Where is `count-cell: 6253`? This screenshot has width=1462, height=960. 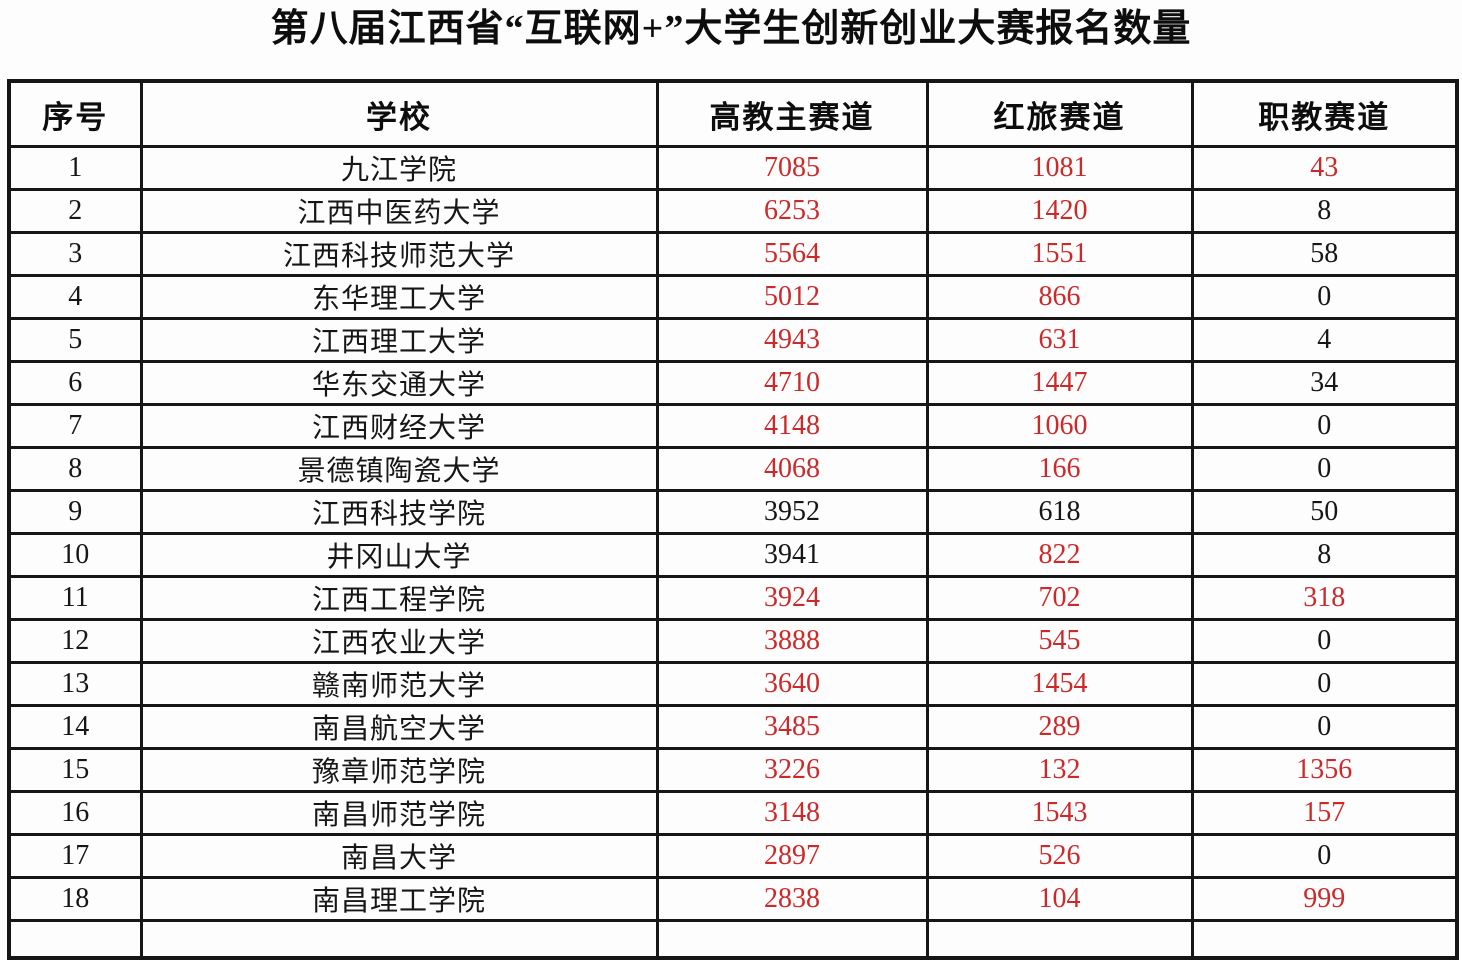
count-cell: 6253 is located at coordinates (792, 211).